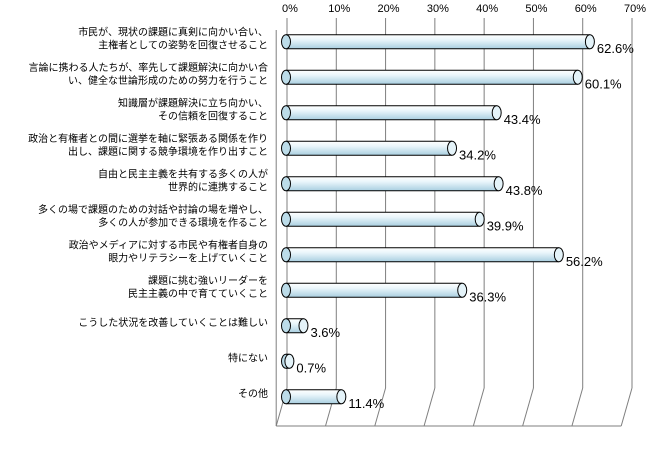 The width and height of the screenshot is (670, 464). What do you see at coordinates (366, 403) in the screenshot?
I see `value-label: 11.4%` at bounding box center [366, 403].